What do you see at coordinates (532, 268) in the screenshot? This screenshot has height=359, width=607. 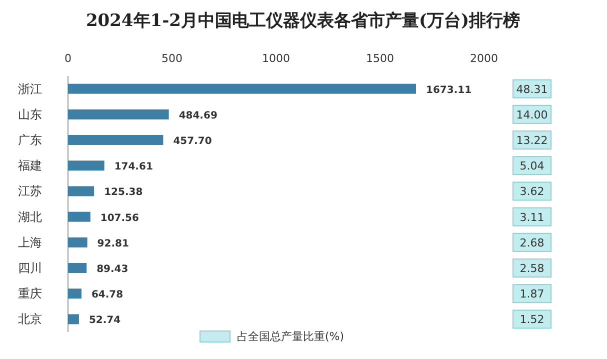 I see `data-label: 2.58` at bounding box center [532, 268].